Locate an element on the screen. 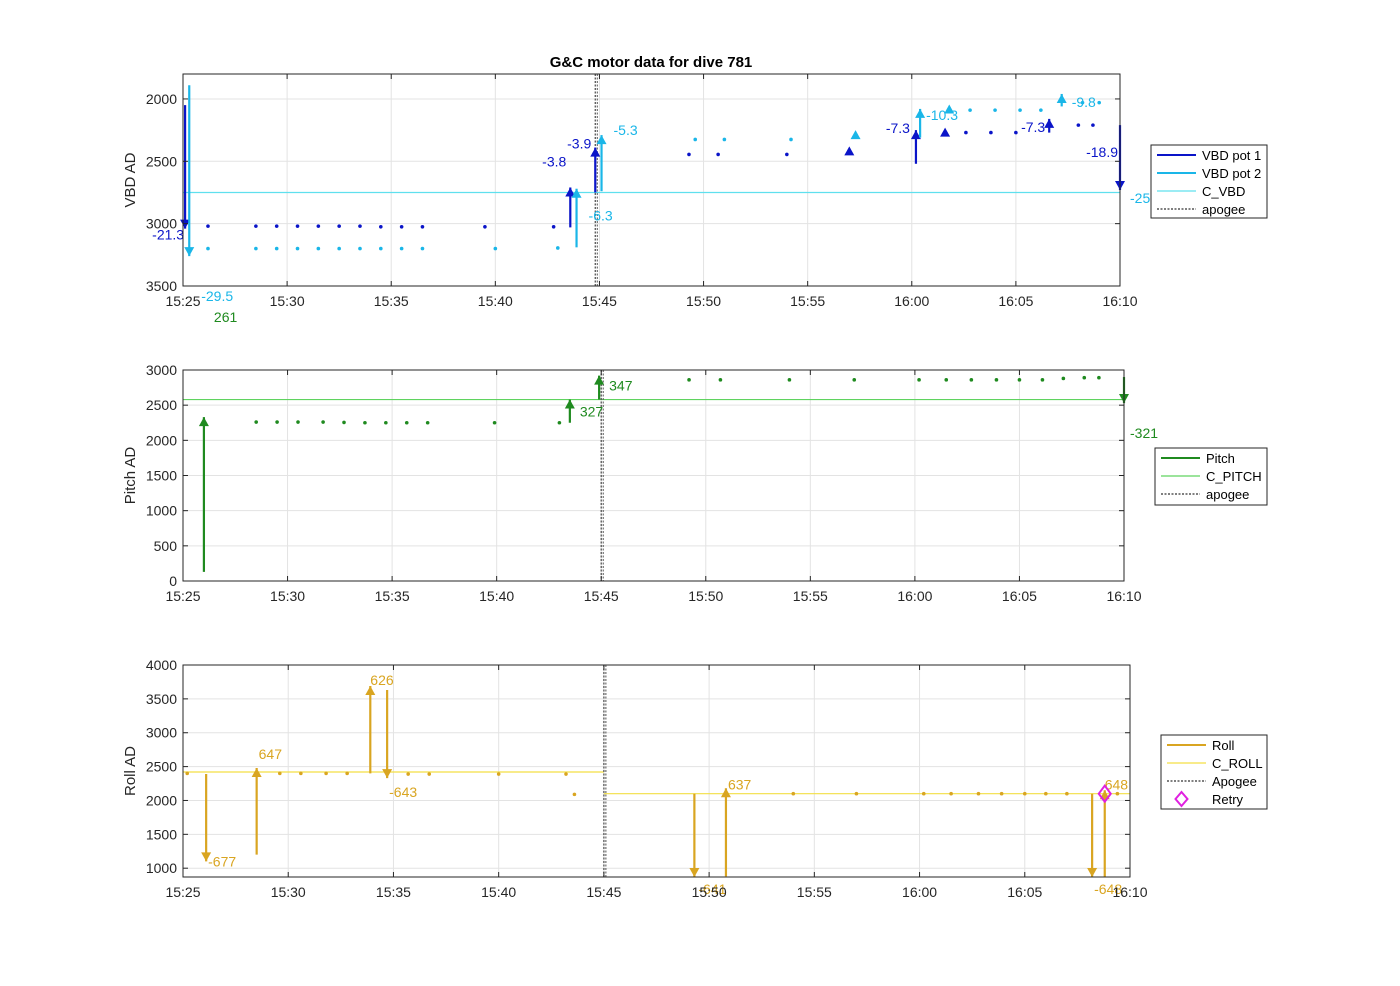 Image resolution: width=1400 pixels, height=986 pixels. move-label: -10.3 is located at coordinates (942, 115).